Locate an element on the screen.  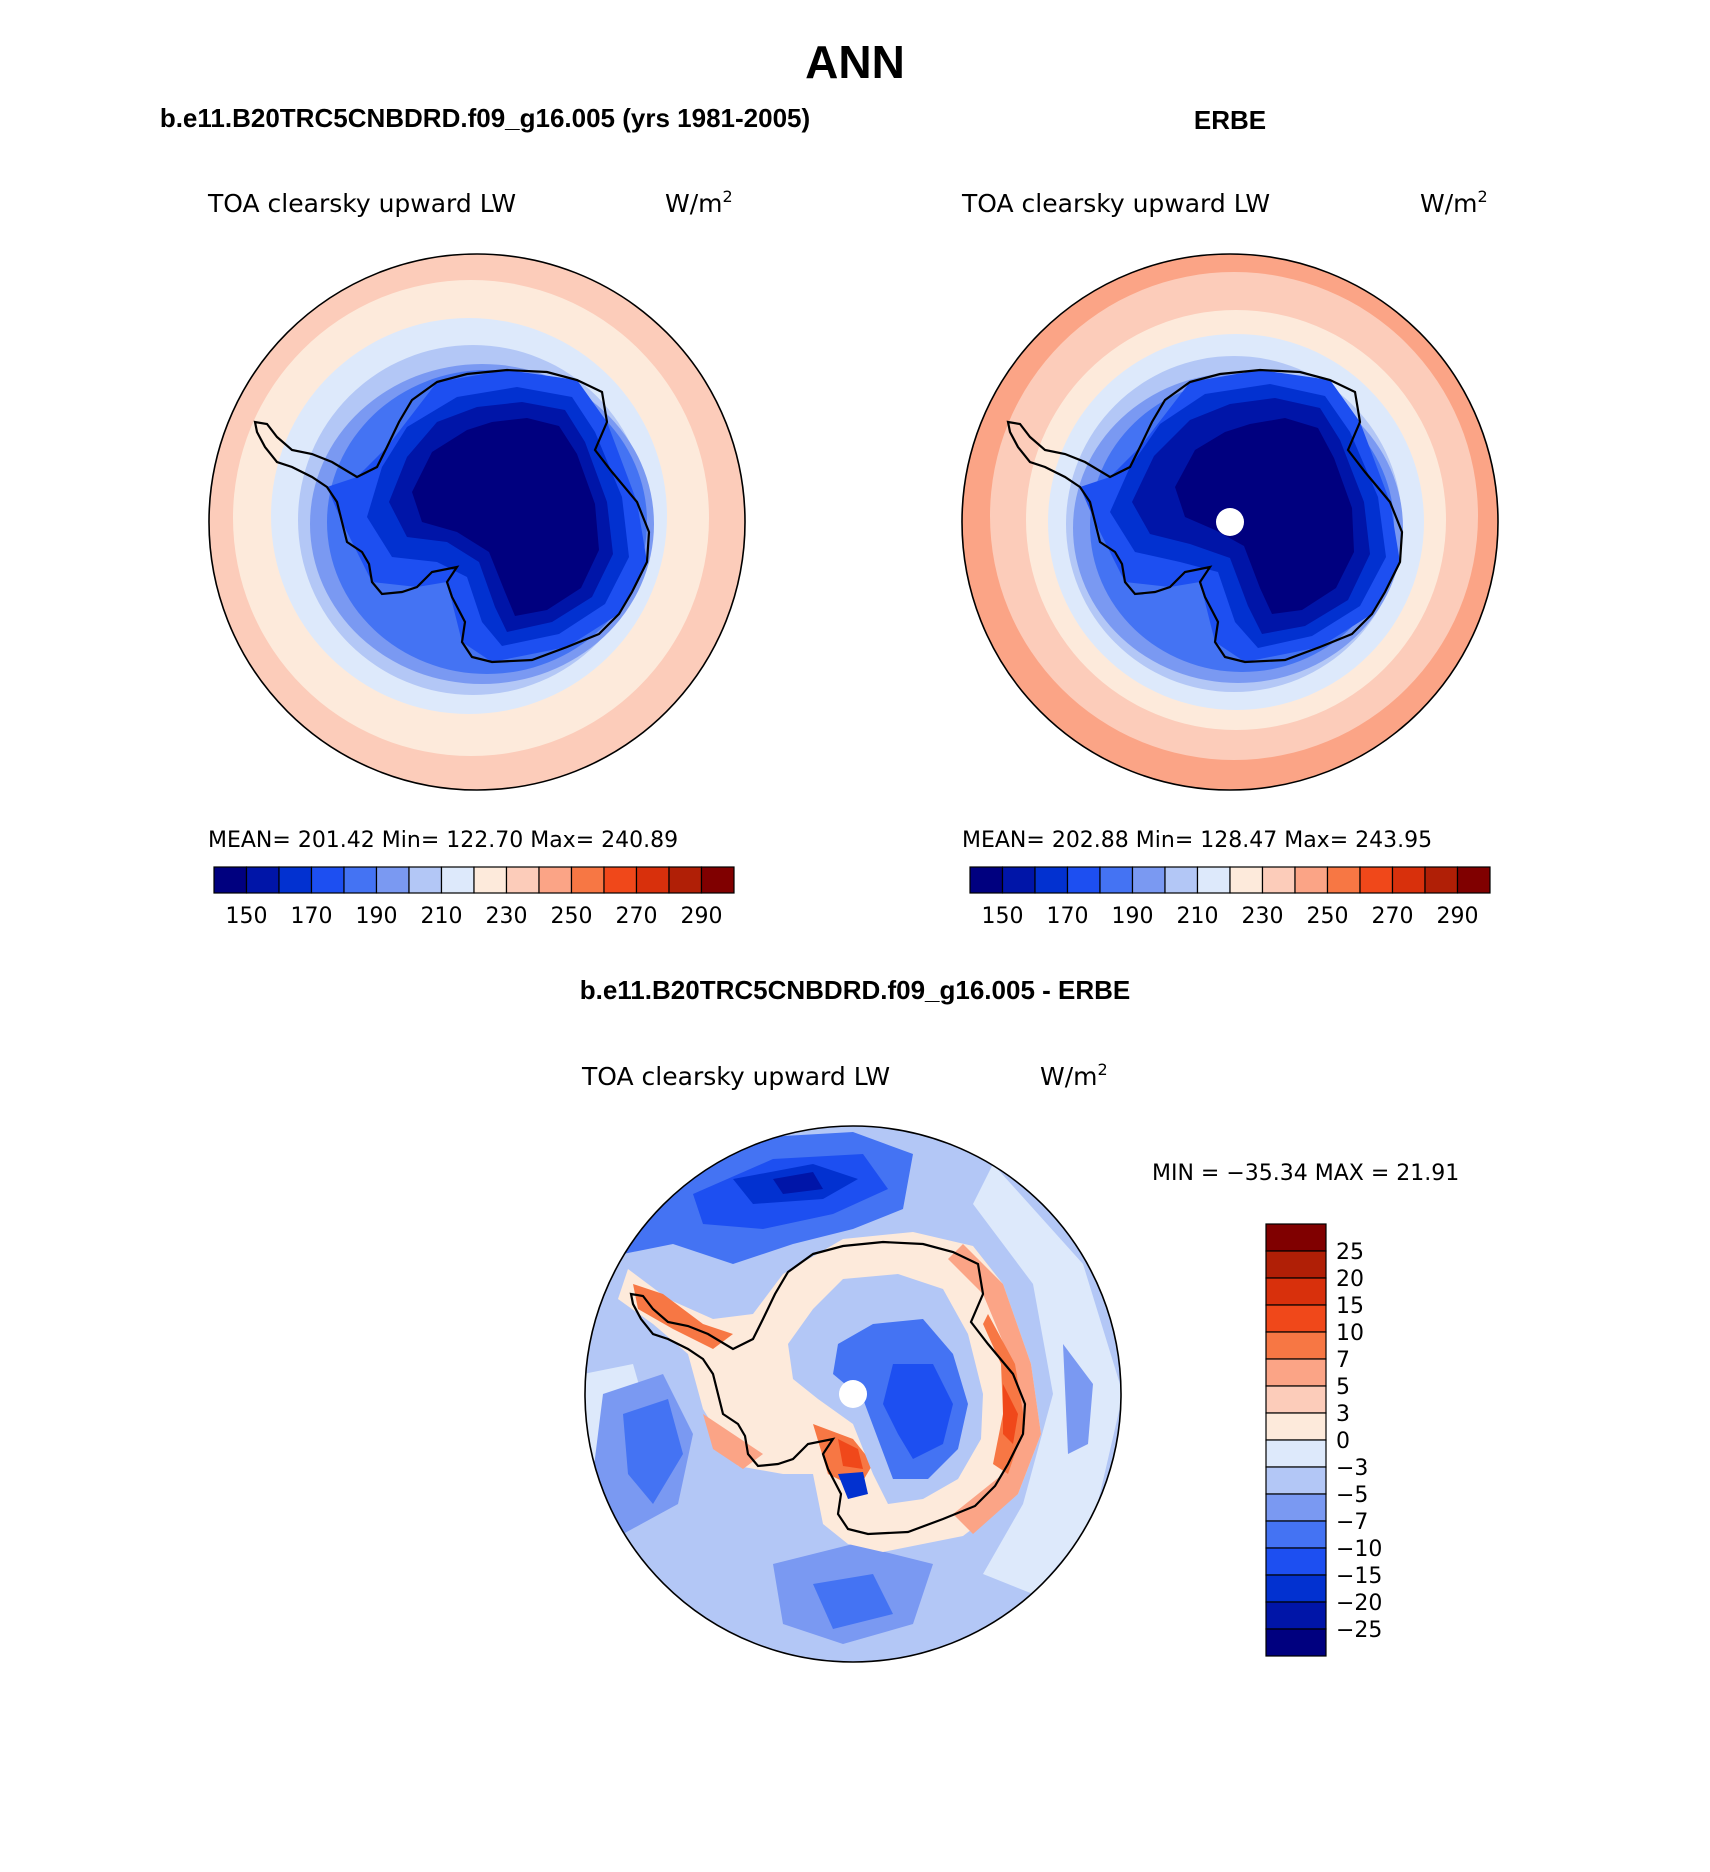
diff-colorbar-tick-label: −10 is located at coordinates (1359, 1549).